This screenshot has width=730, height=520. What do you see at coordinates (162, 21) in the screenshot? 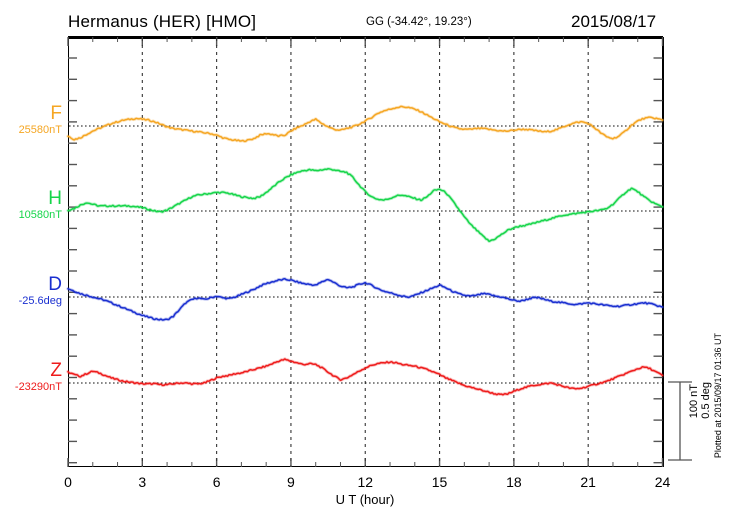
I see `station-title: Hermanus (HER) [HMO]` at bounding box center [162, 21].